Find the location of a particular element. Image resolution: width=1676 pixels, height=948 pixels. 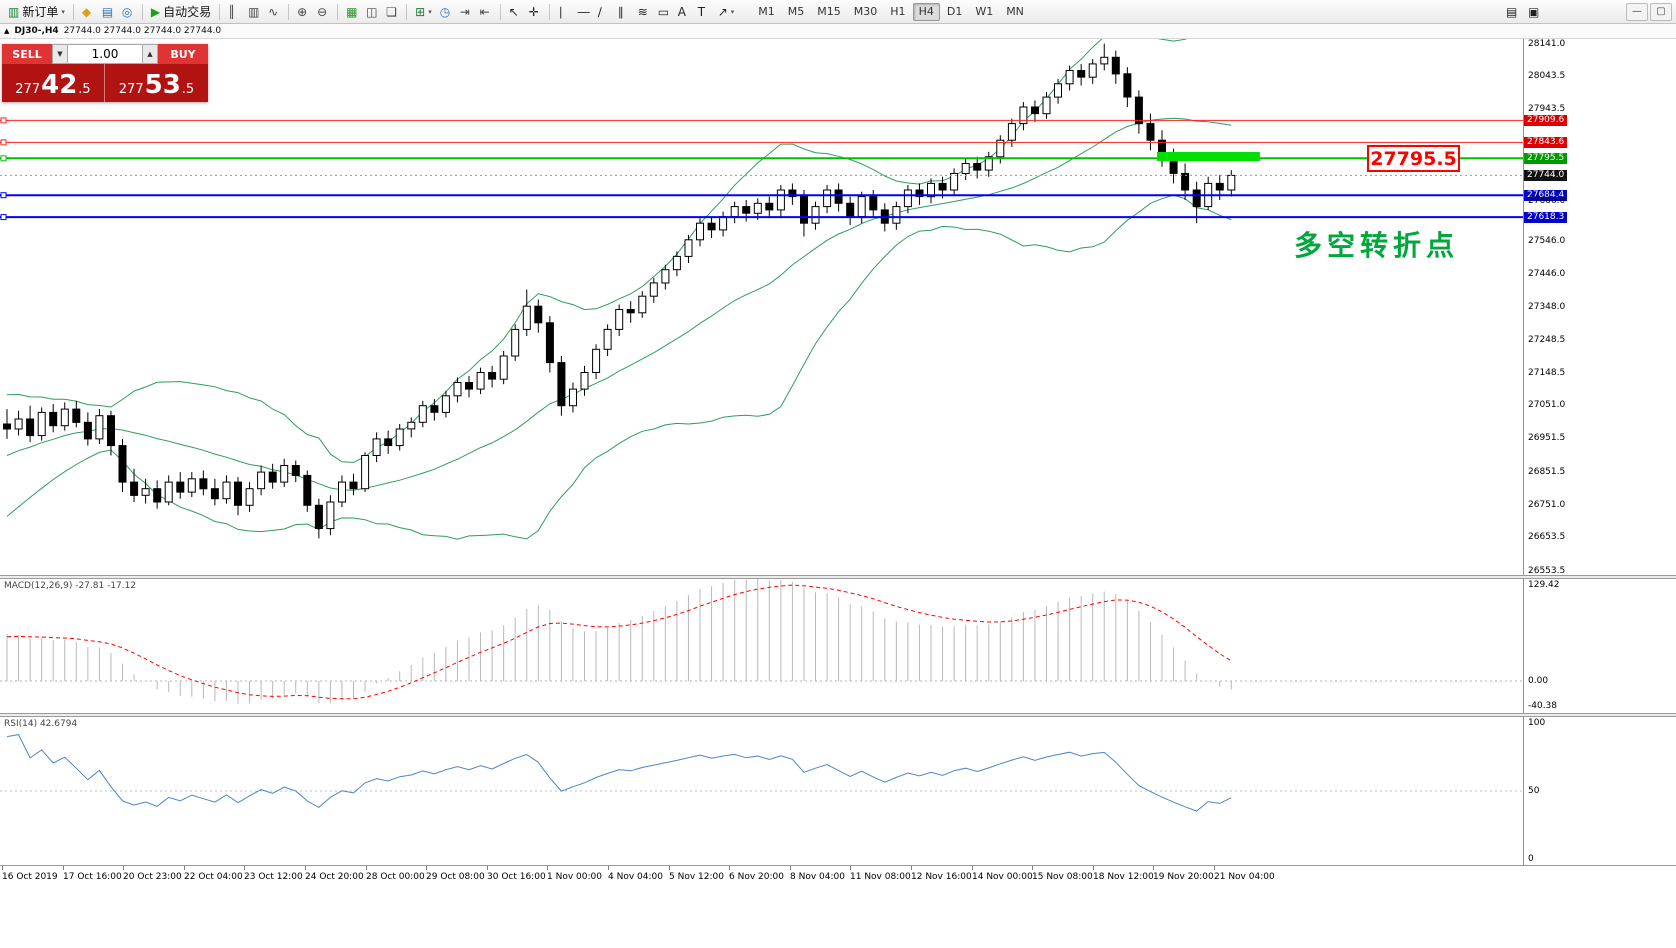

trade-panel-prices: 277 42.5 277 53.5 is located at coordinates (105, 83).